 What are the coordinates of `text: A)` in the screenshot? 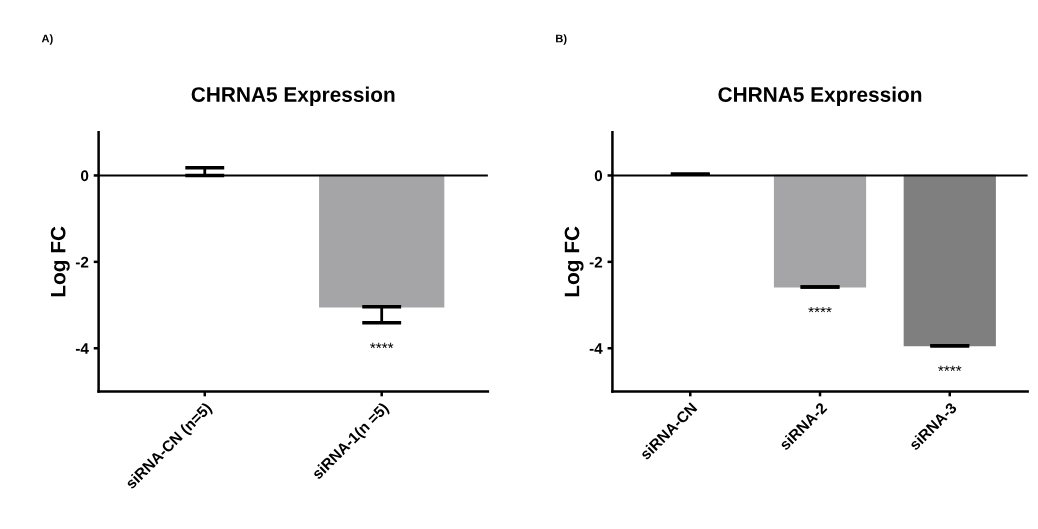 It's located at (47, 39).